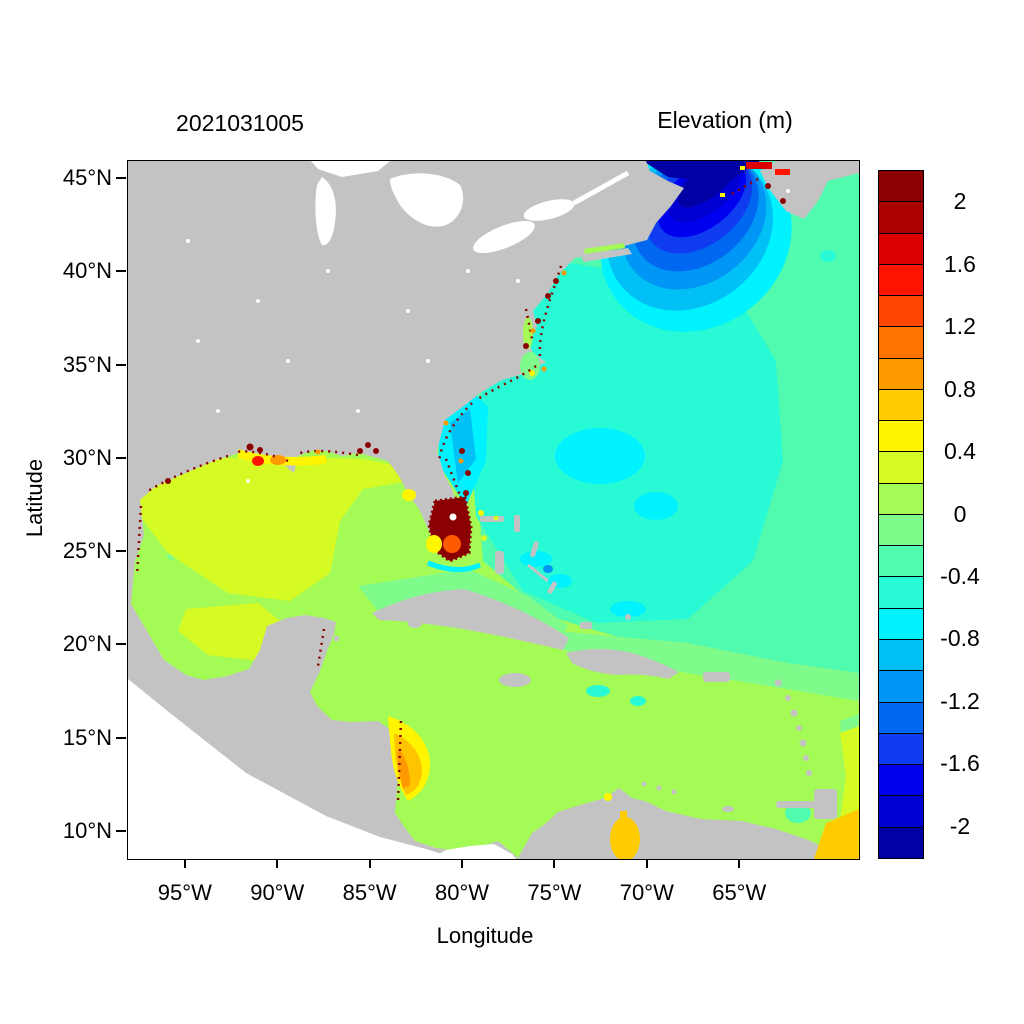  What do you see at coordinates (628, 617) in the screenshot?
I see `turks-caicos` at bounding box center [628, 617].